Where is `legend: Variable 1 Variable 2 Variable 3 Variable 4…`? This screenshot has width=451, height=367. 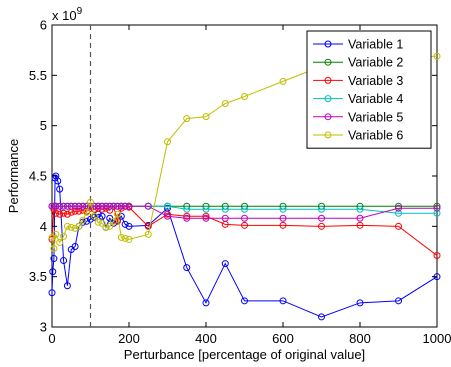 legend: Variable 1 Variable 2 Variable 3 Variable 4… is located at coordinates (369, 89).